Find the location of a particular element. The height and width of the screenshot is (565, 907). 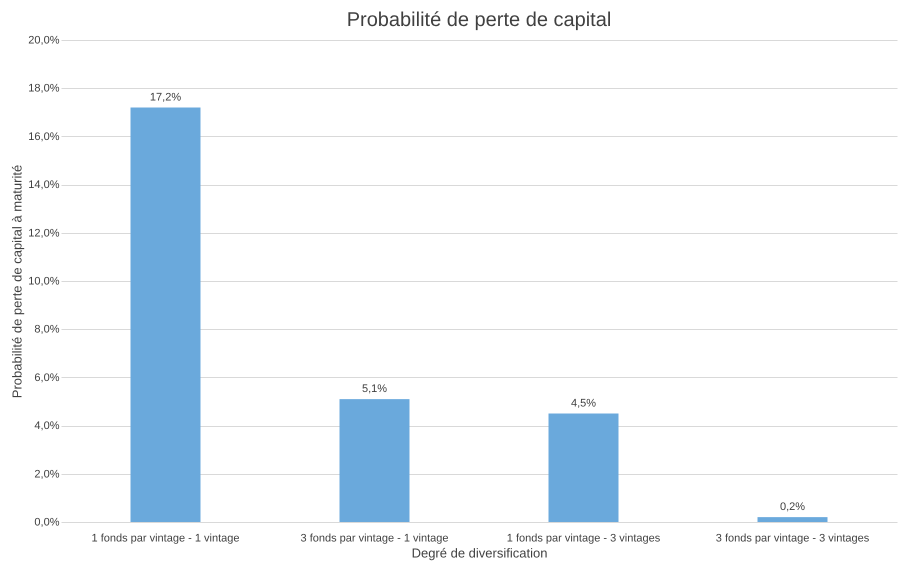

data-label: 5,1% is located at coordinates (375, 389).